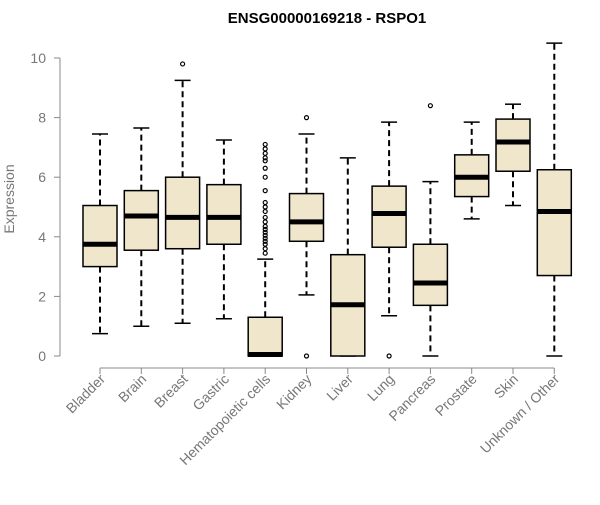  I want to click on x-tick-label: Breast, so click(171, 391).